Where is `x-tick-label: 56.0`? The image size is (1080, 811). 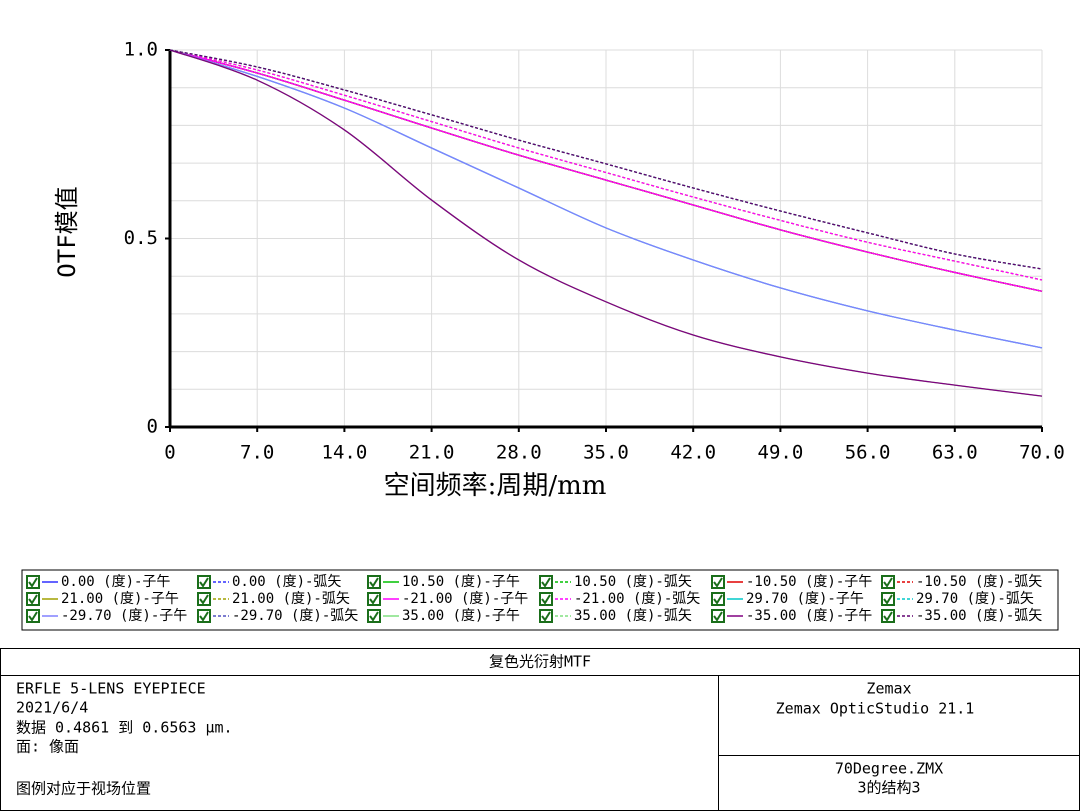 x-tick-label: 56.0 is located at coordinates (868, 453).